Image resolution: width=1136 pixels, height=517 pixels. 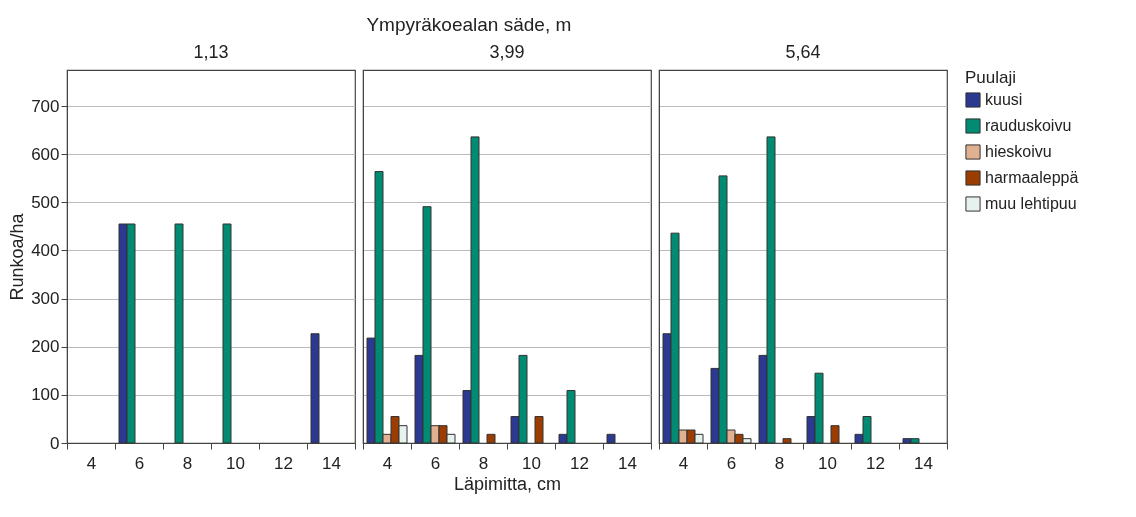 What do you see at coordinates (507, 52) in the screenshot?
I see `chart-title: 3,99` at bounding box center [507, 52].